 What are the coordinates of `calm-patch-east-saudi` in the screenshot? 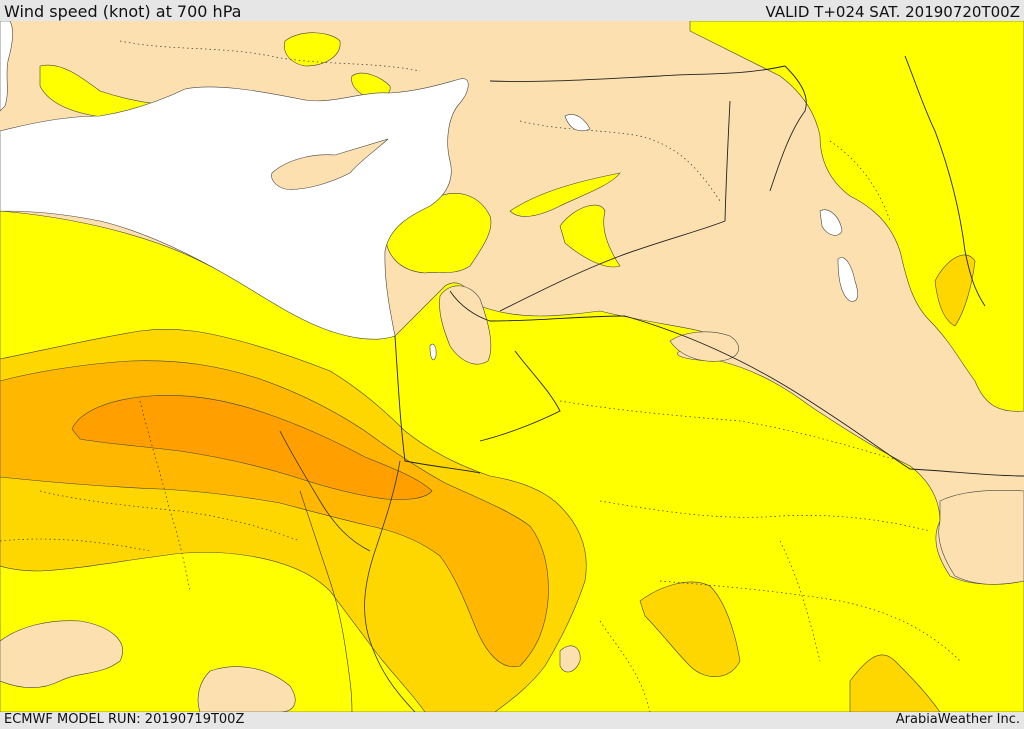 It's located at (981, 537).